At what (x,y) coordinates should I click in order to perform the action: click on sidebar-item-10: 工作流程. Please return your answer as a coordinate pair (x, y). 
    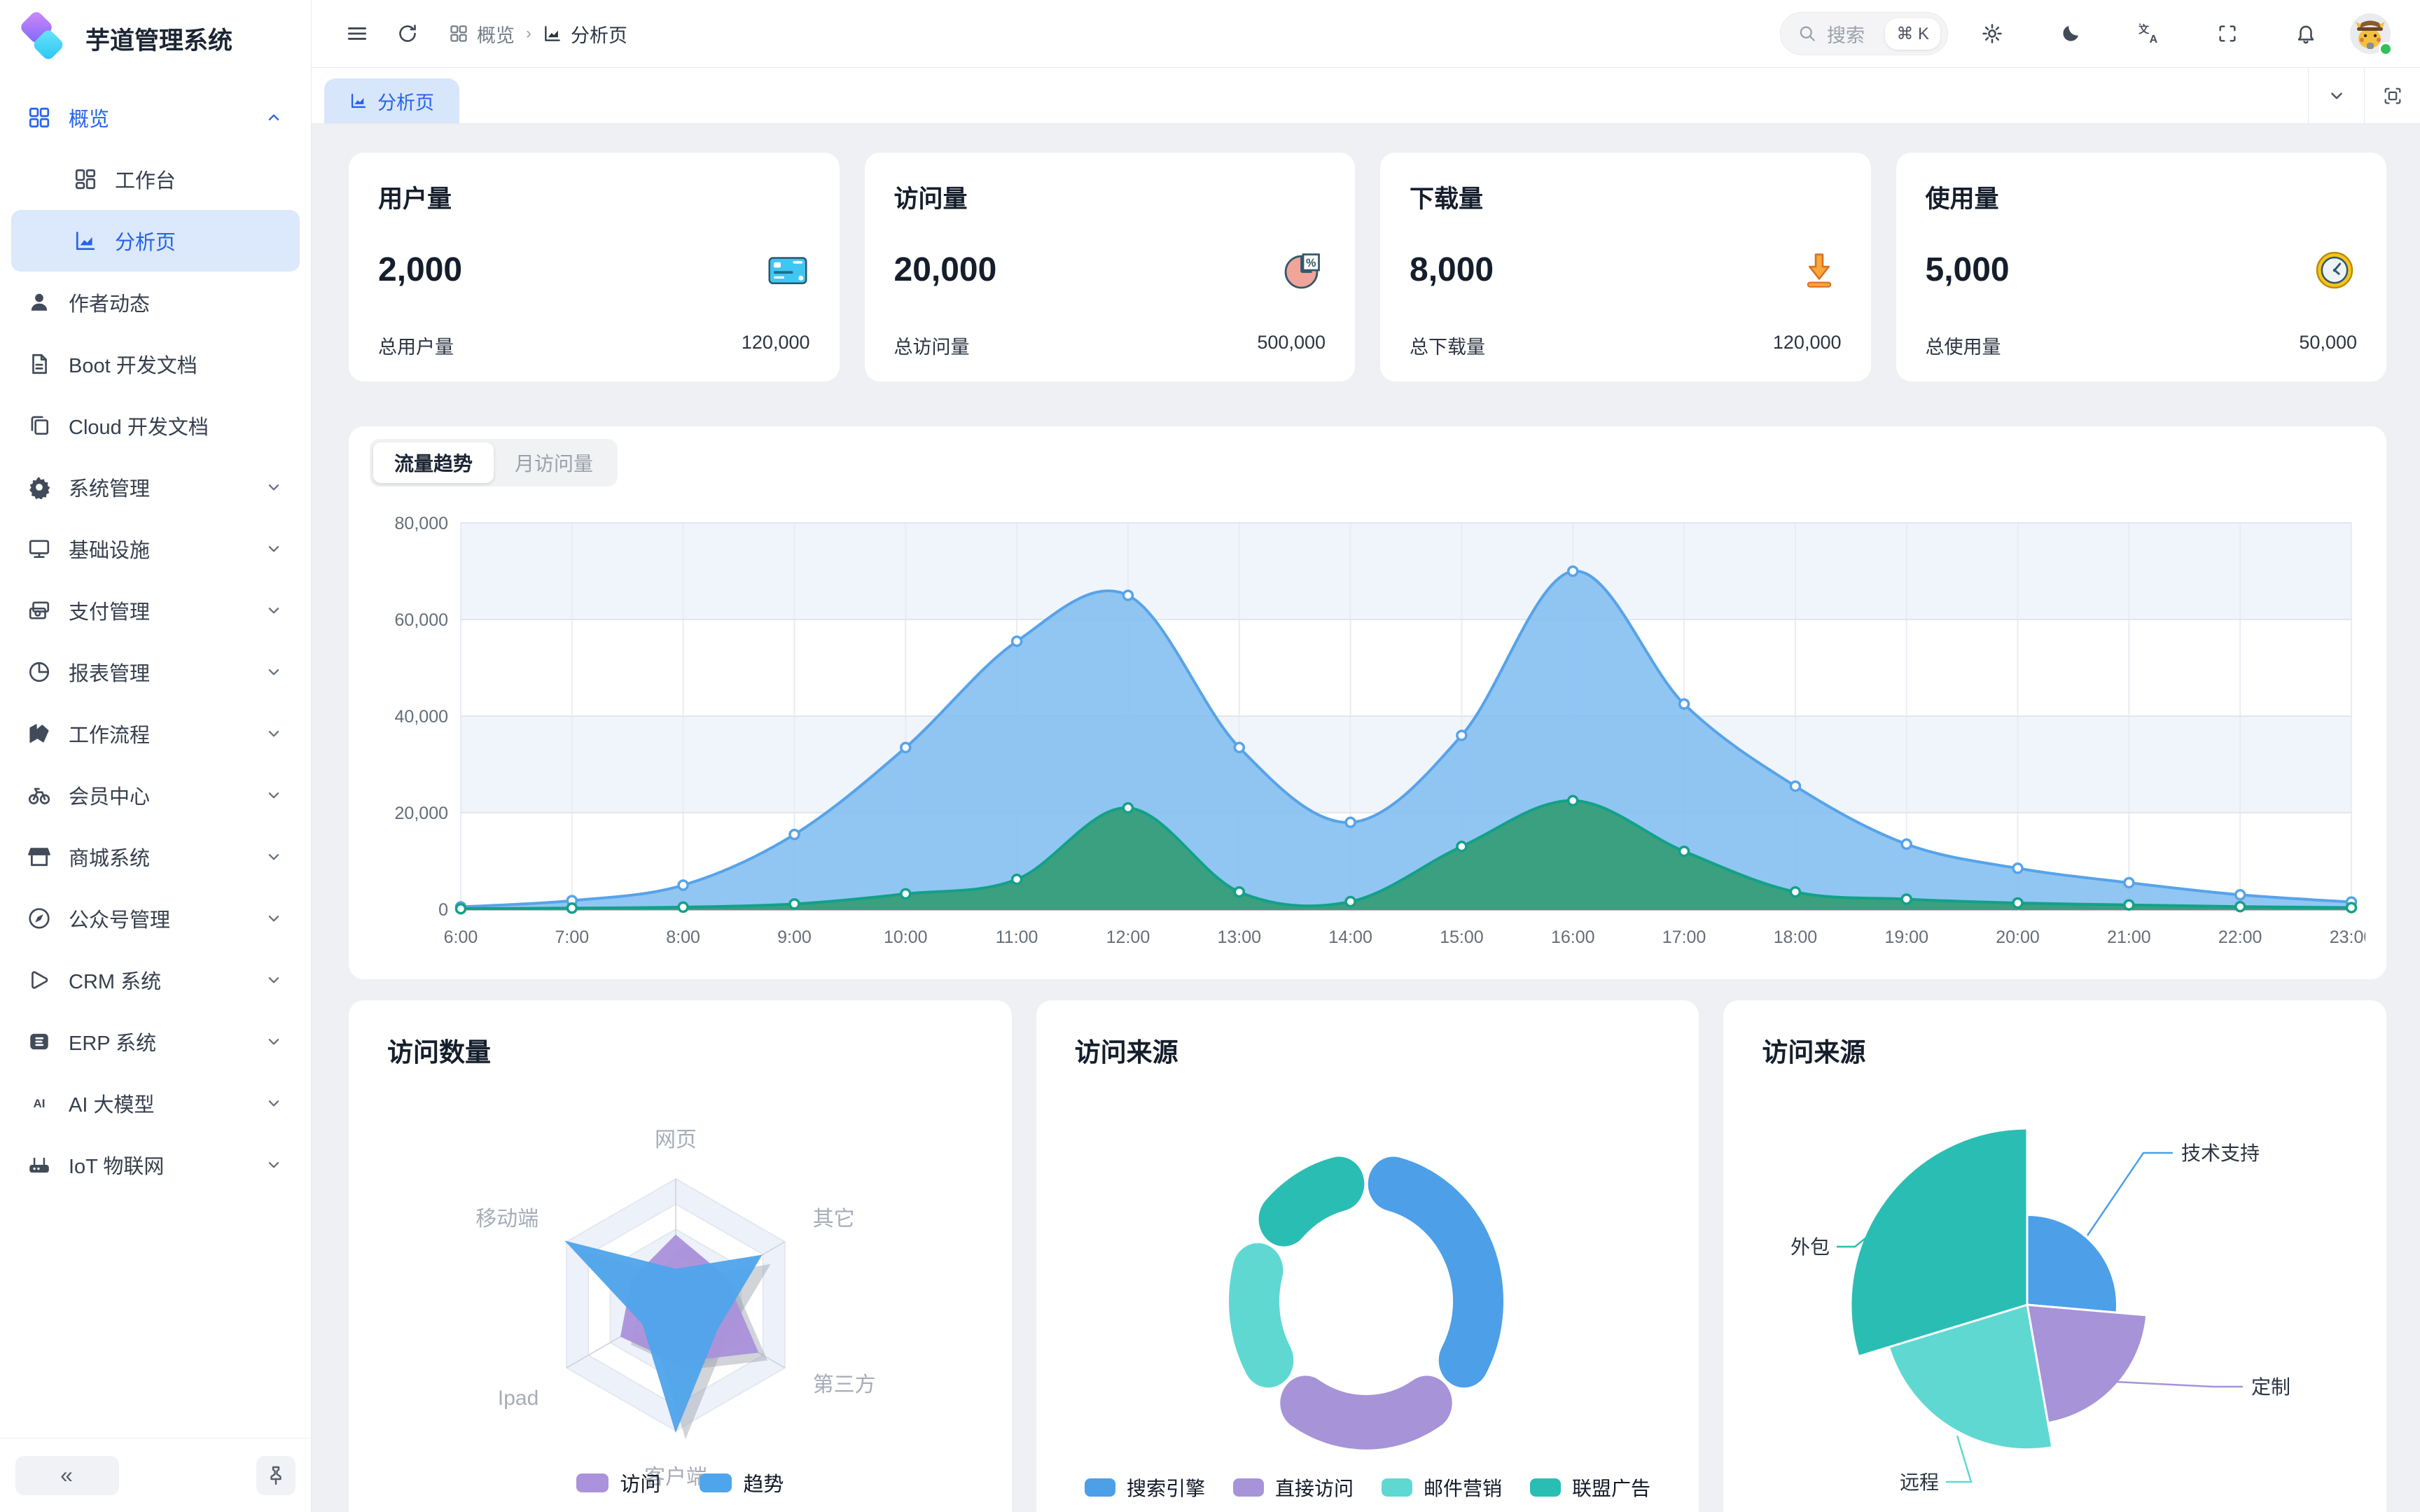
    Looking at the image, I should click on (155, 733).